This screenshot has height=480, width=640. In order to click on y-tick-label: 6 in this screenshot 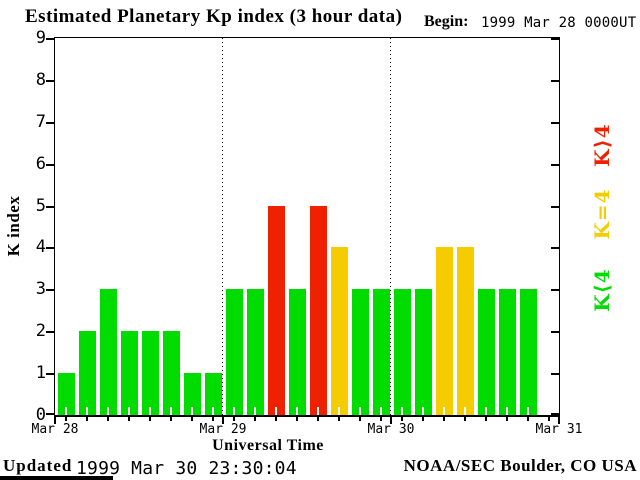, I will do `click(40, 164)`.